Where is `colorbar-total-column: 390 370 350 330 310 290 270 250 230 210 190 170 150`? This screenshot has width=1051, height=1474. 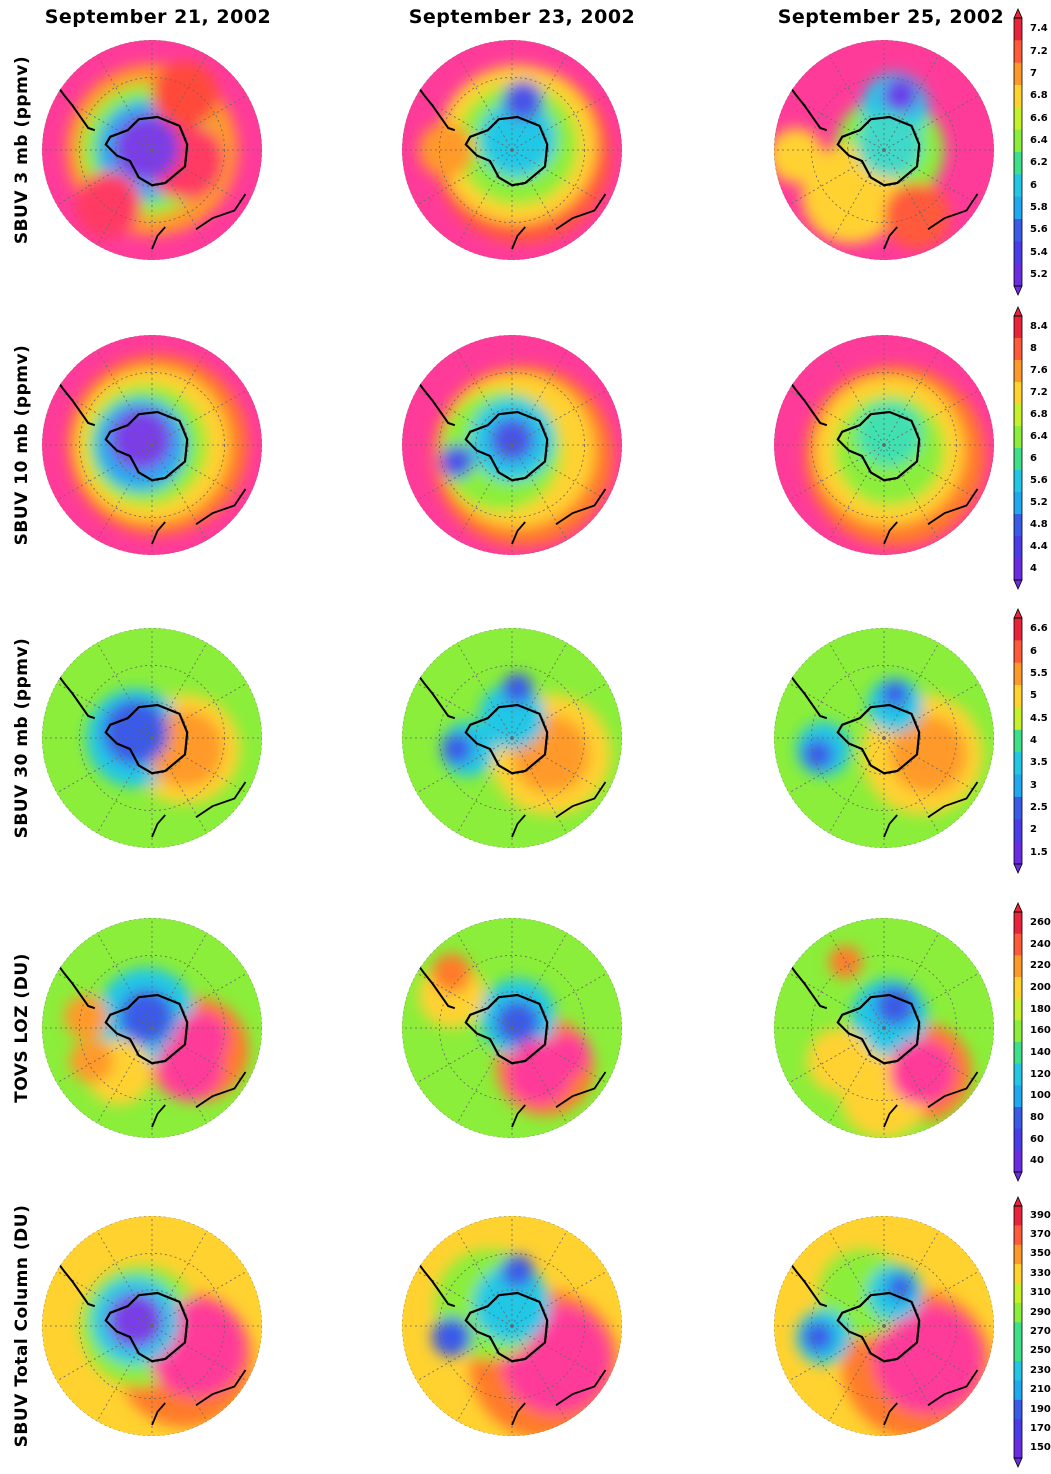 colorbar-total-column: 390 370 350 330 310 290 270 250 230 210 190 170 150 is located at coordinates (1030, 1332).